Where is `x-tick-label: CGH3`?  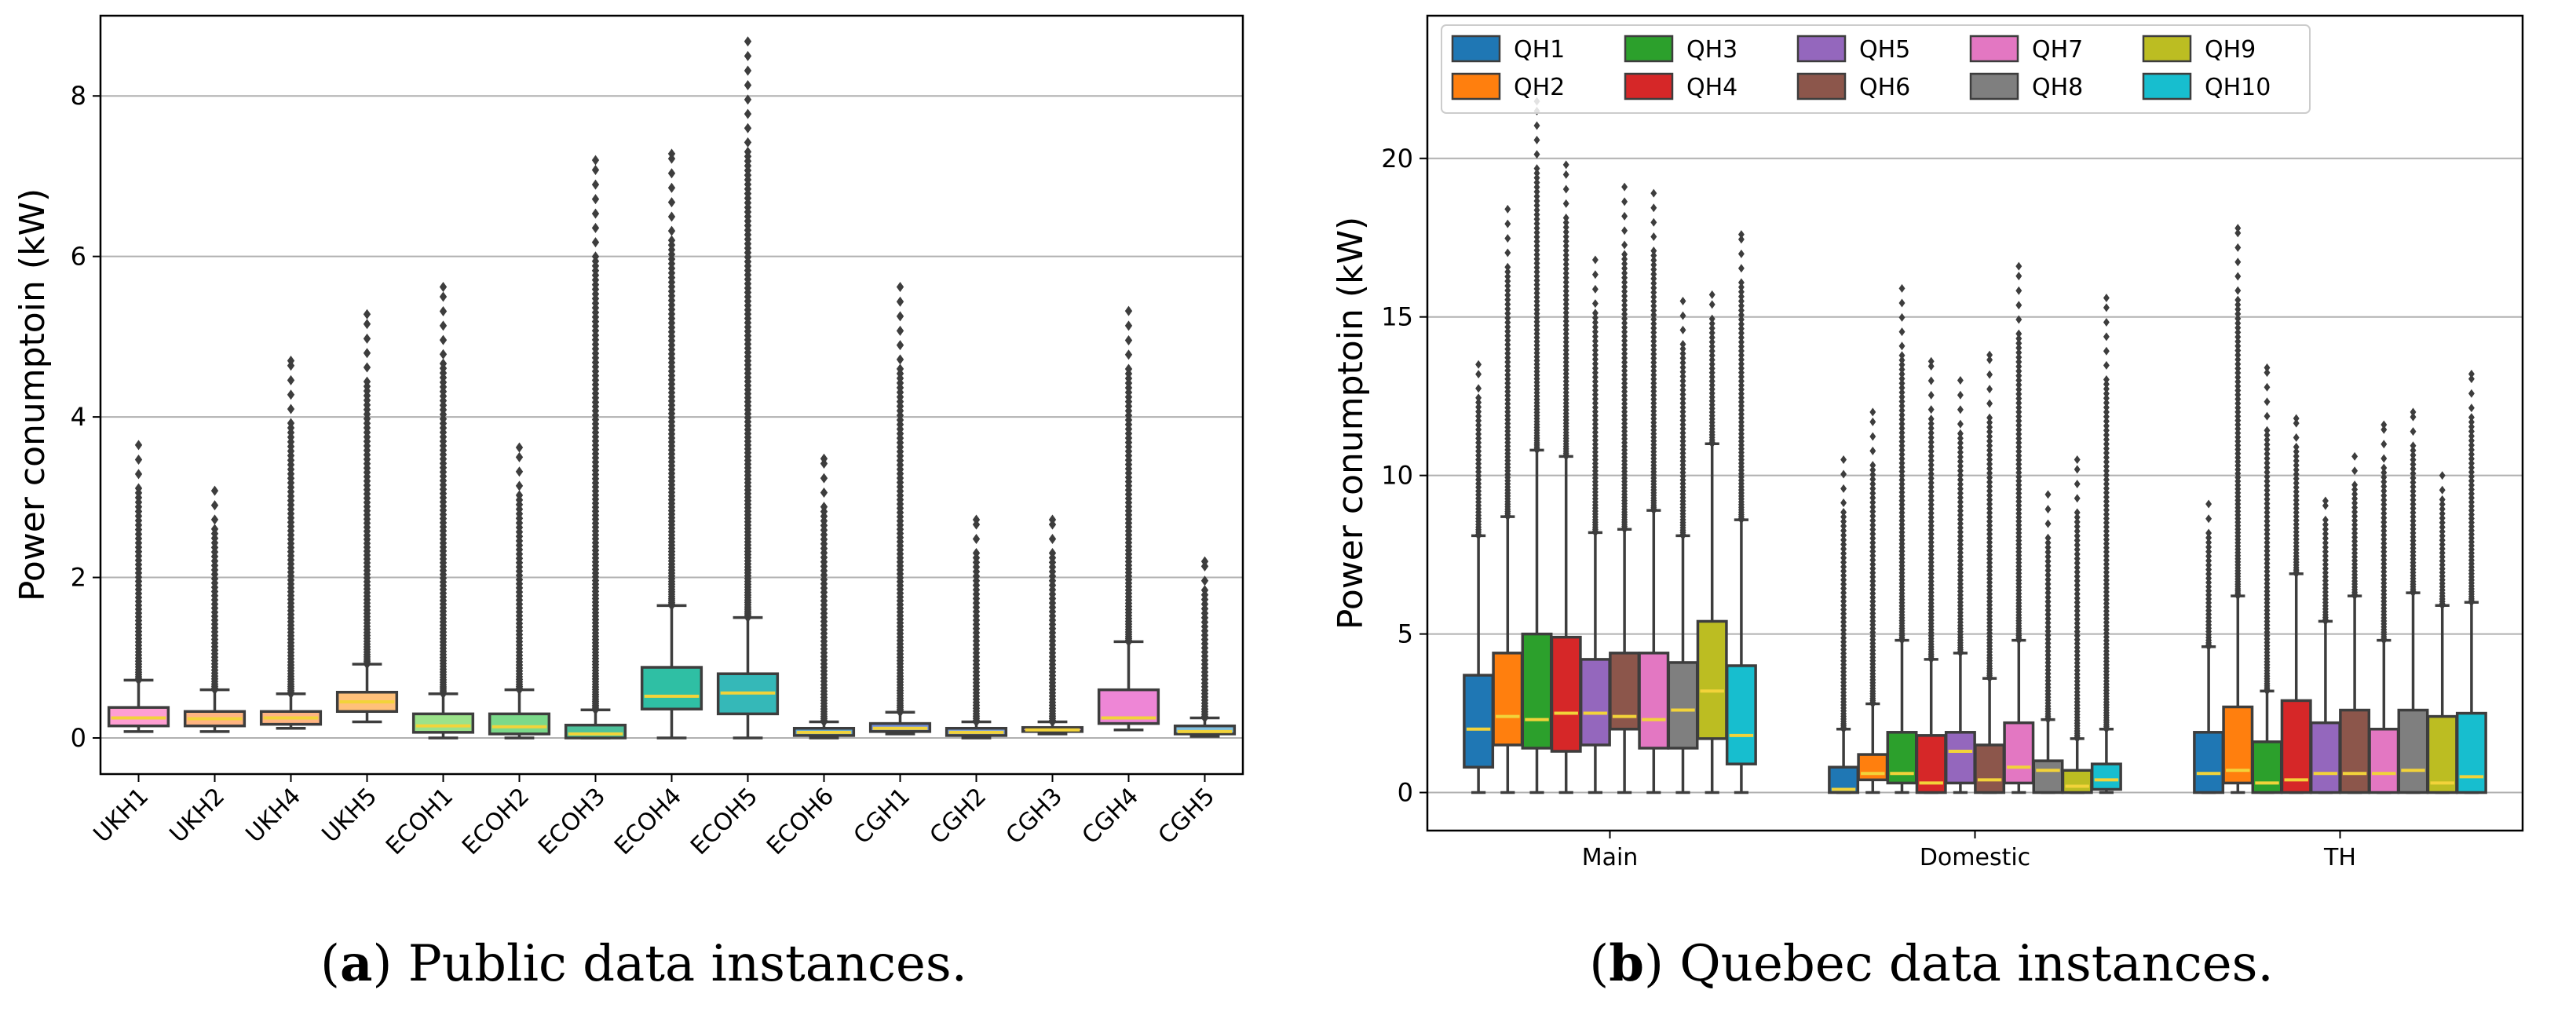
x-tick-label: CGH3 is located at coordinates (1034, 816).